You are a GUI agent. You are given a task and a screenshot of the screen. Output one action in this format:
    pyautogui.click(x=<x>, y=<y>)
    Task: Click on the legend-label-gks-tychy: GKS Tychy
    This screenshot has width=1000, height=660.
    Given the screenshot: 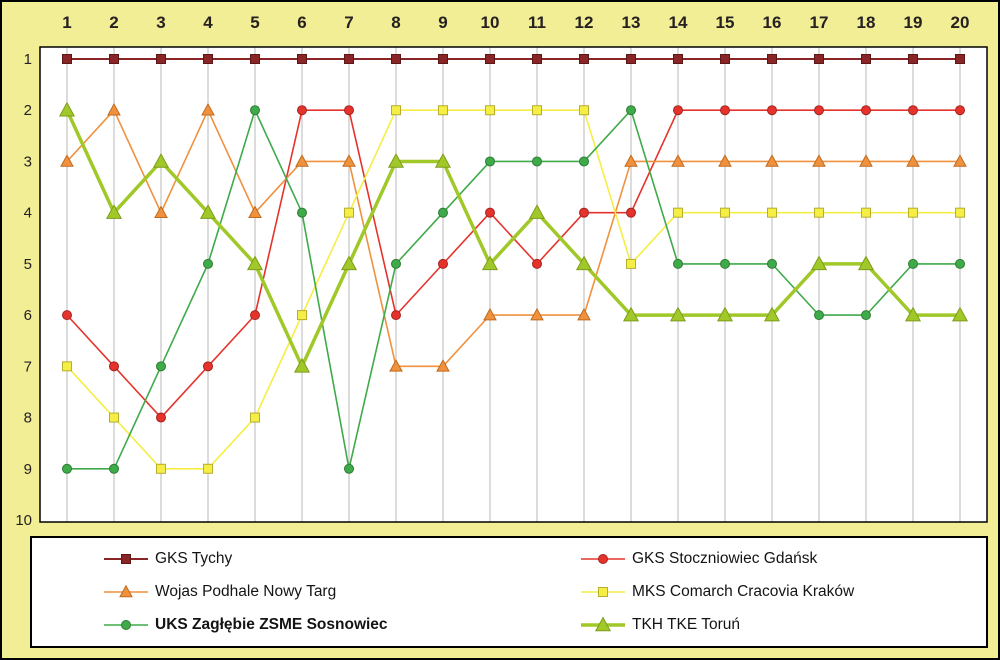 What is the action you would take?
    pyautogui.click(x=194, y=558)
    